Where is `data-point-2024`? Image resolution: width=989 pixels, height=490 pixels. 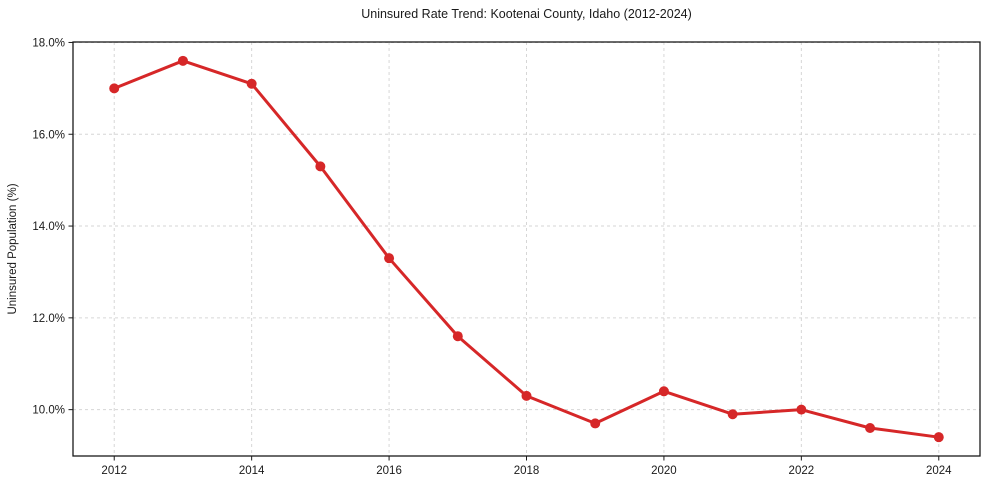 data-point-2024 is located at coordinates (938, 437).